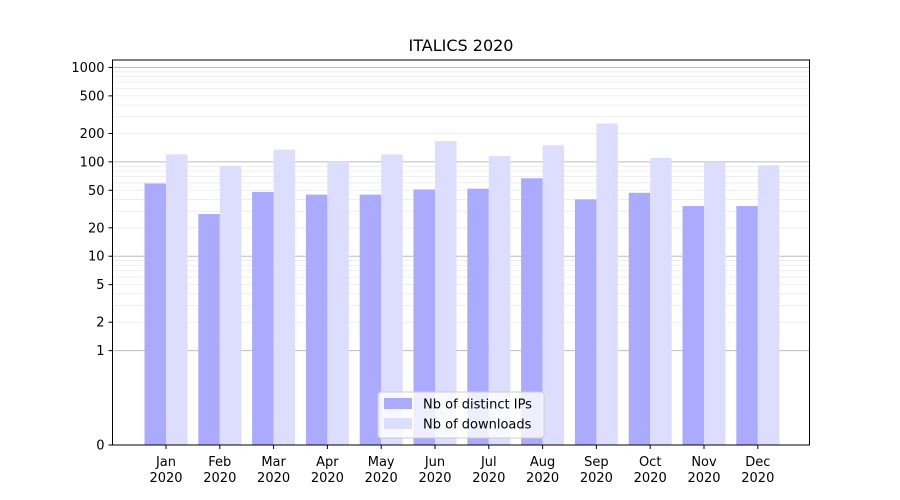 This screenshot has height=500, width=900. I want to click on legend-box, so click(461, 415).